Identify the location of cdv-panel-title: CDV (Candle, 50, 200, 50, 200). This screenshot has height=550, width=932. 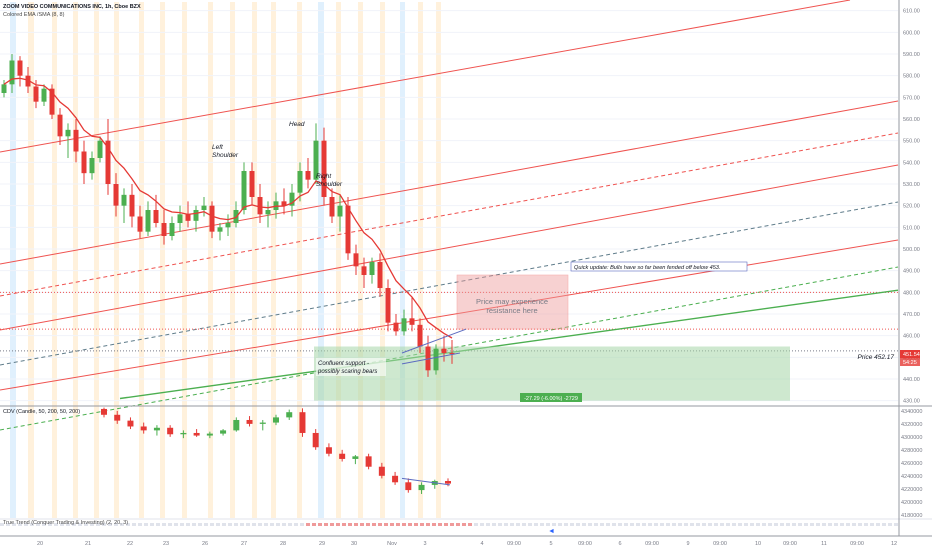
(41, 412).